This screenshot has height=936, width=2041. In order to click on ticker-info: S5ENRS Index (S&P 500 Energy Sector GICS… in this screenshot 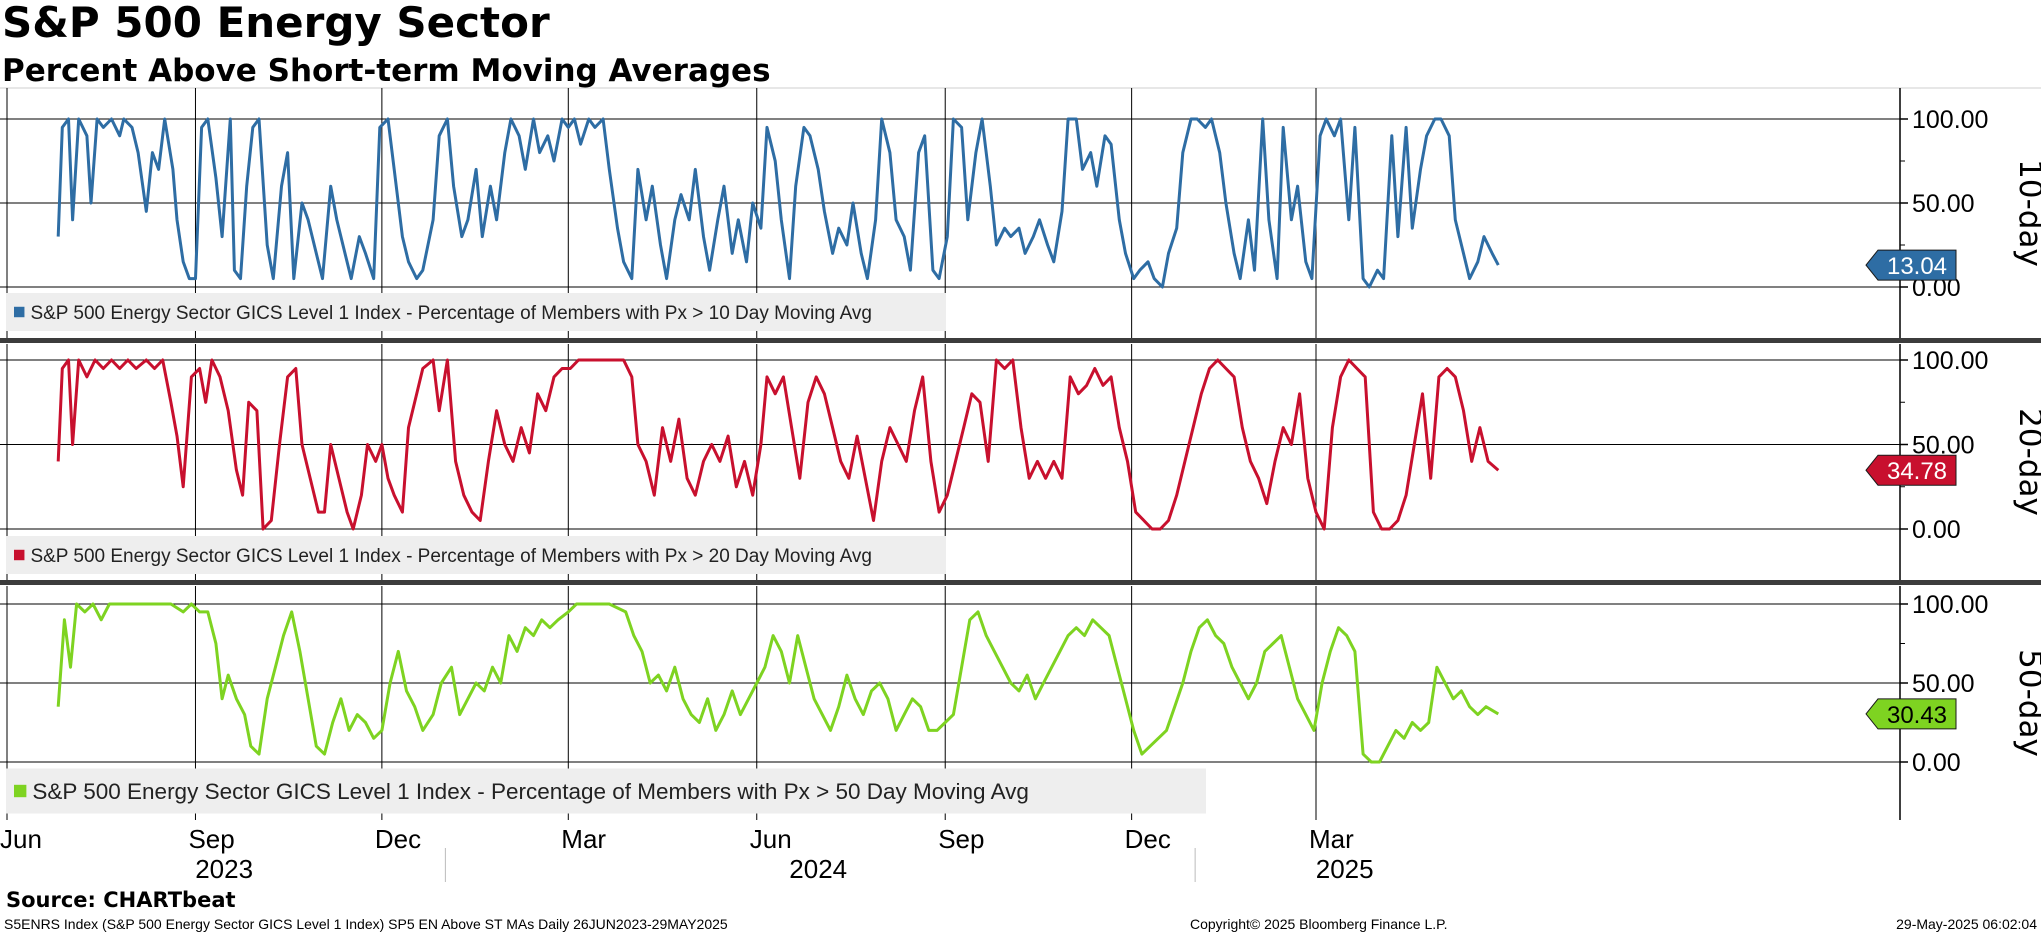, I will do `click(366, 924)`.